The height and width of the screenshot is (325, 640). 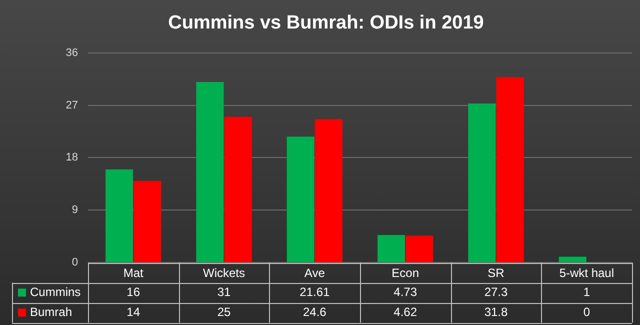 I want to click on x-tick-label: SR, so click(x=496, y=273).